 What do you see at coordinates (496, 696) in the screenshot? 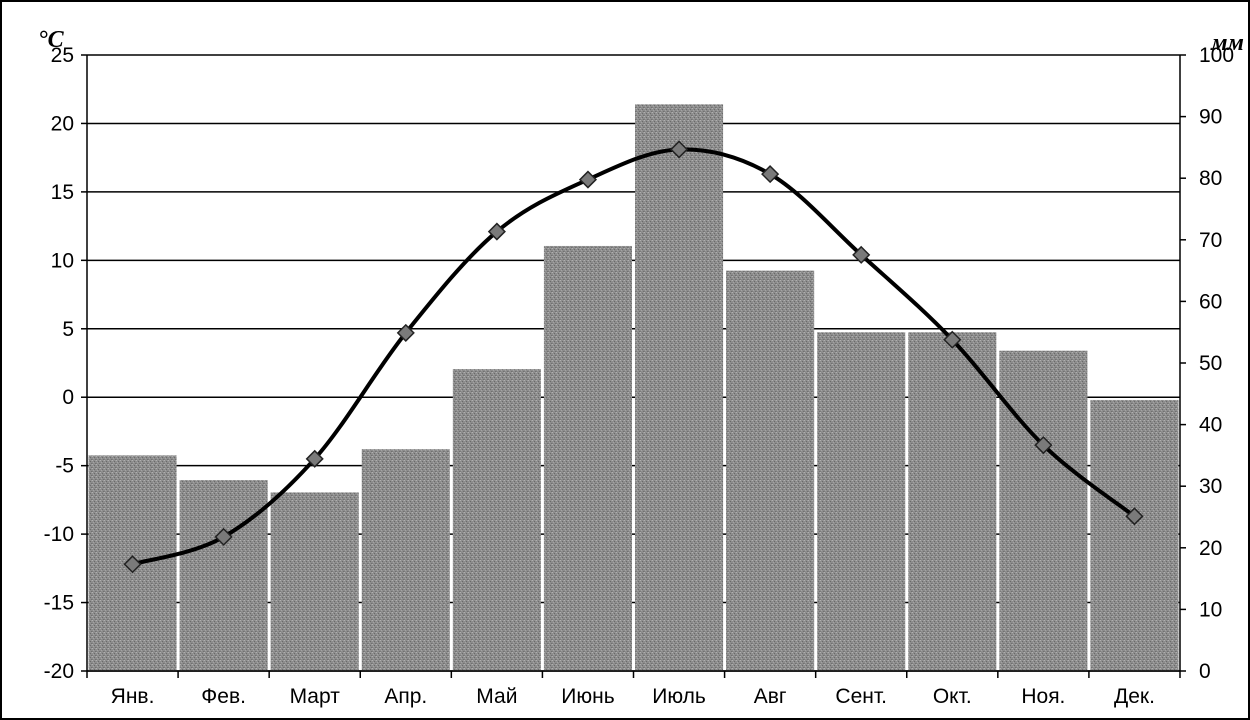
I see `x-tick-label: Май` at bounding box center [496, 696].